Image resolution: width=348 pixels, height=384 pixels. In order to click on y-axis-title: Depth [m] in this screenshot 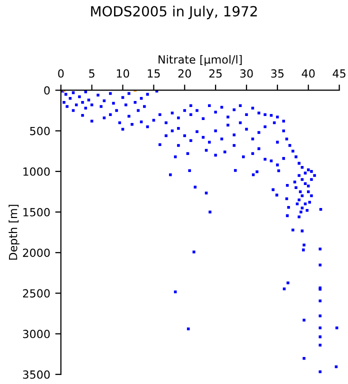, I will do `click(14, 232)`.